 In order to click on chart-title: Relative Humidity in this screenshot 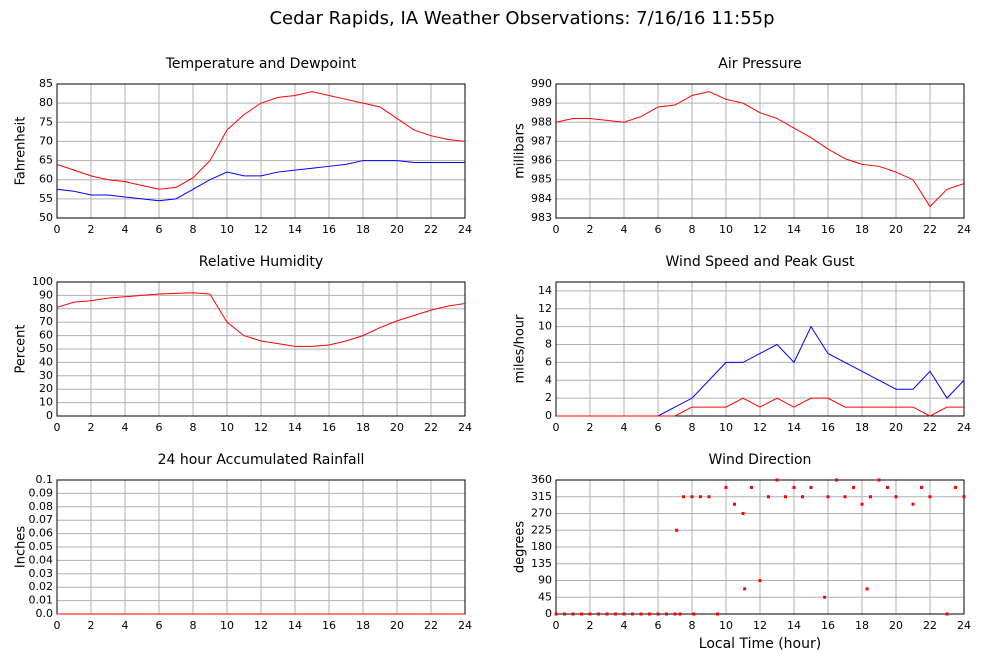, I will do `click(261, 262)`.